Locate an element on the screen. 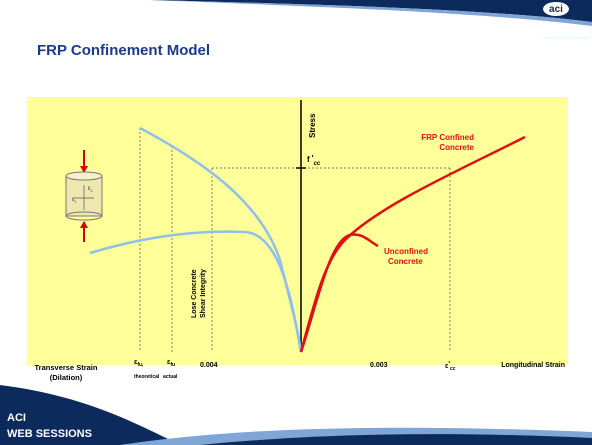 Image resolution: width=592 pixels, height=445 pixels. stress-label: Stress is located at coordinates (312, 125).